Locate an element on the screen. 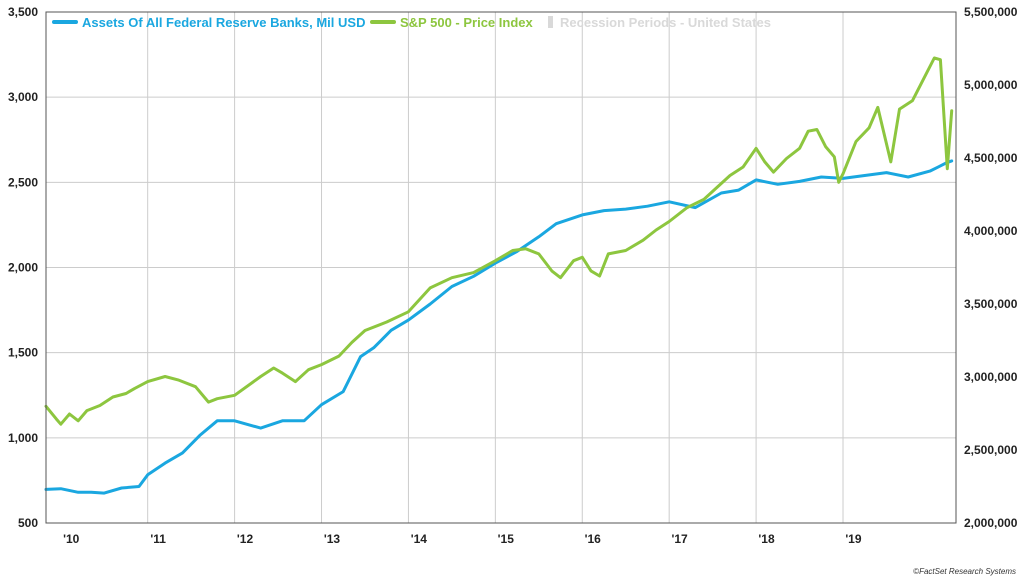 This screenshot has width=1024, height=579. right-tick-label: 3,500,000 is located at coordinates (991, 304).